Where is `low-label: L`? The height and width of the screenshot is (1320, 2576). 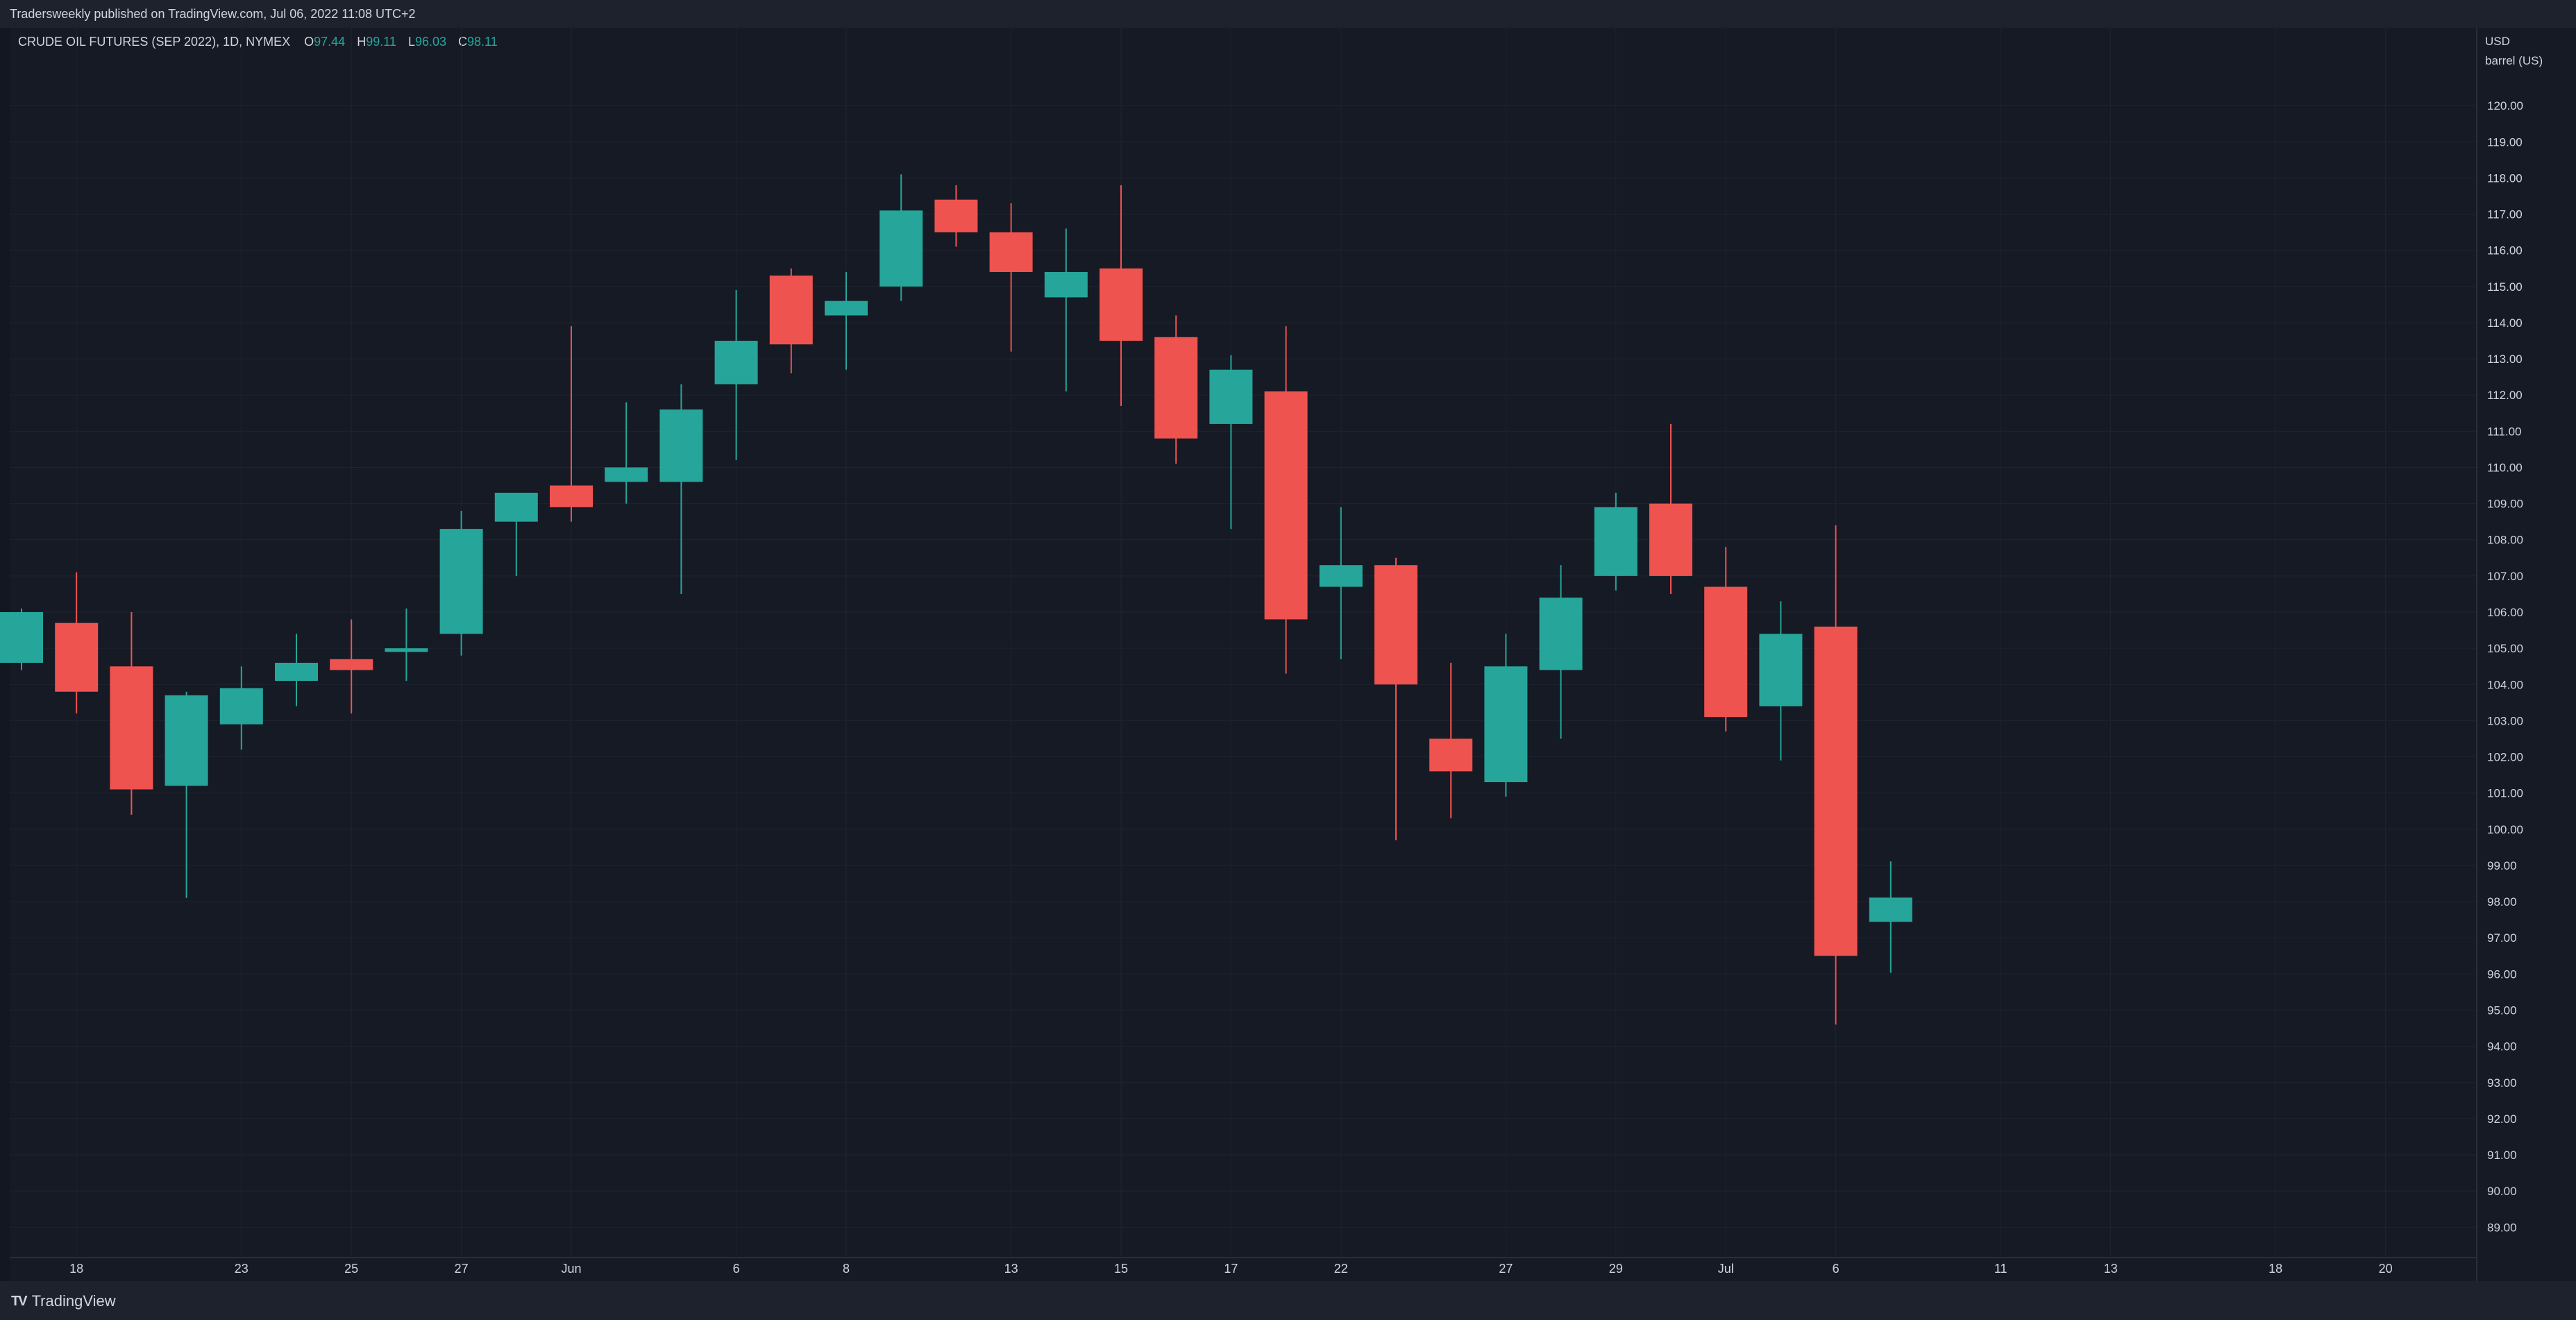 low-label: L is located at coordinates (411, 42).